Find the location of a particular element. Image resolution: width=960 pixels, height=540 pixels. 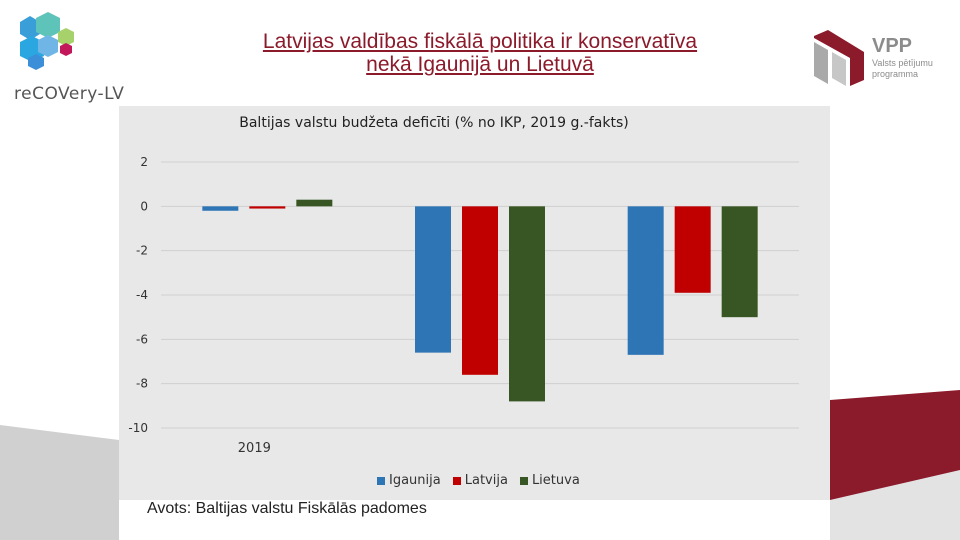

y-tick-label: -4 is located at coordinates (142, 295).